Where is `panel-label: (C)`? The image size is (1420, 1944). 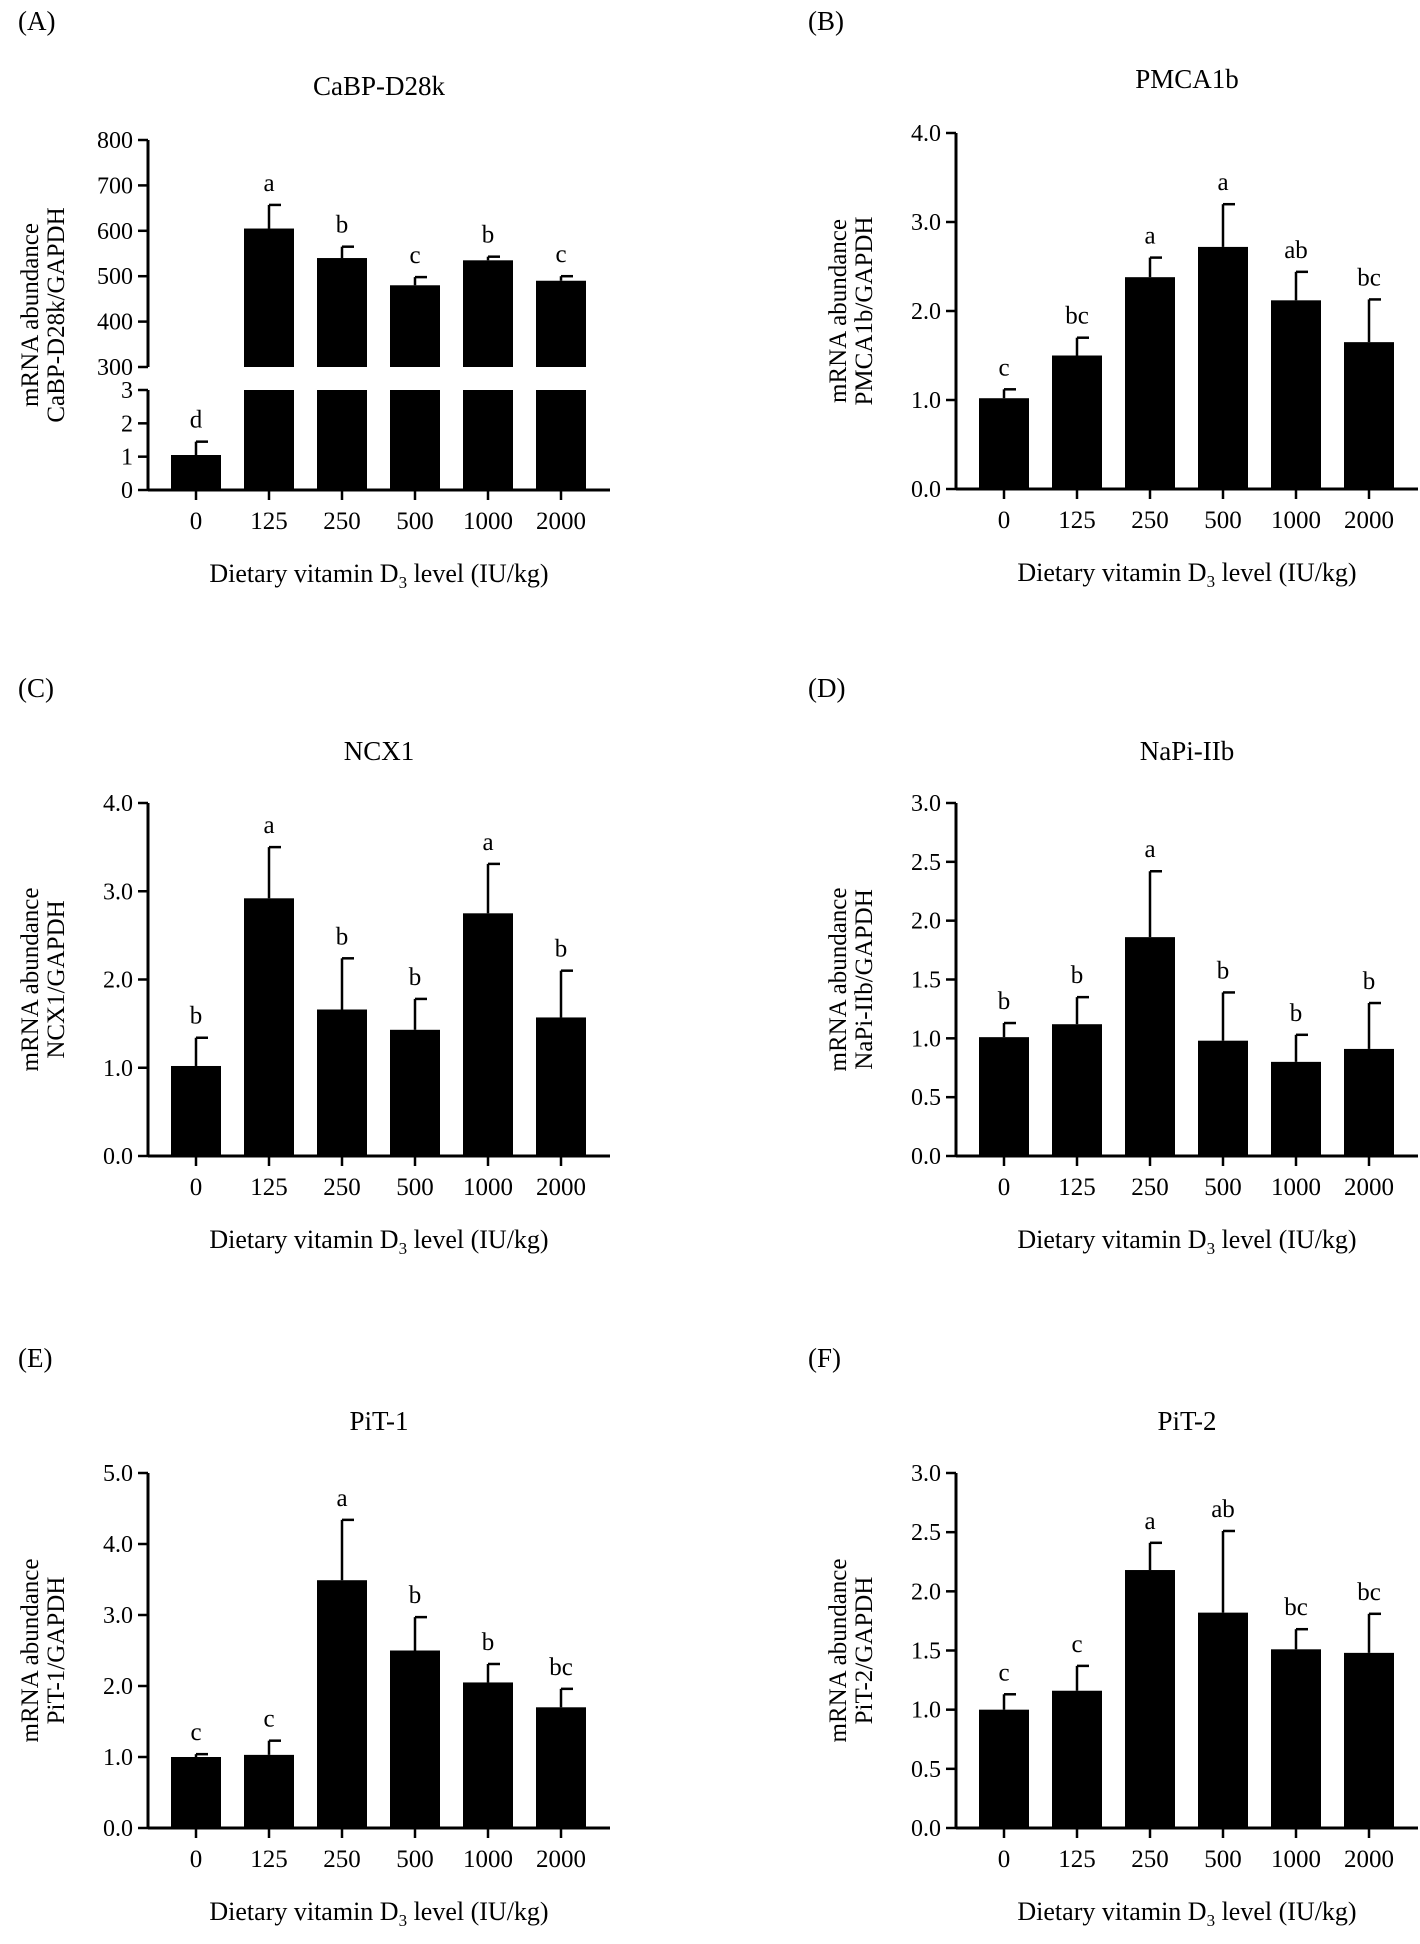 panel-label: (C) is located at coordinates (36, 688).